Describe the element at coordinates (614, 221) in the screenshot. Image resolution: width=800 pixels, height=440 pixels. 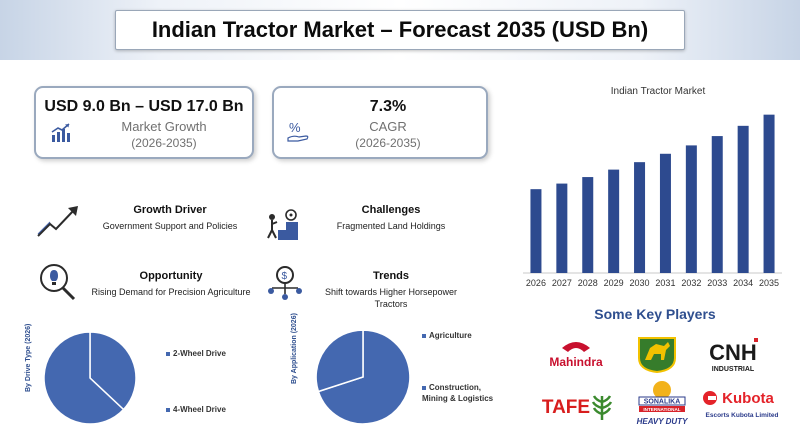
I see `bar-2029` at that location.